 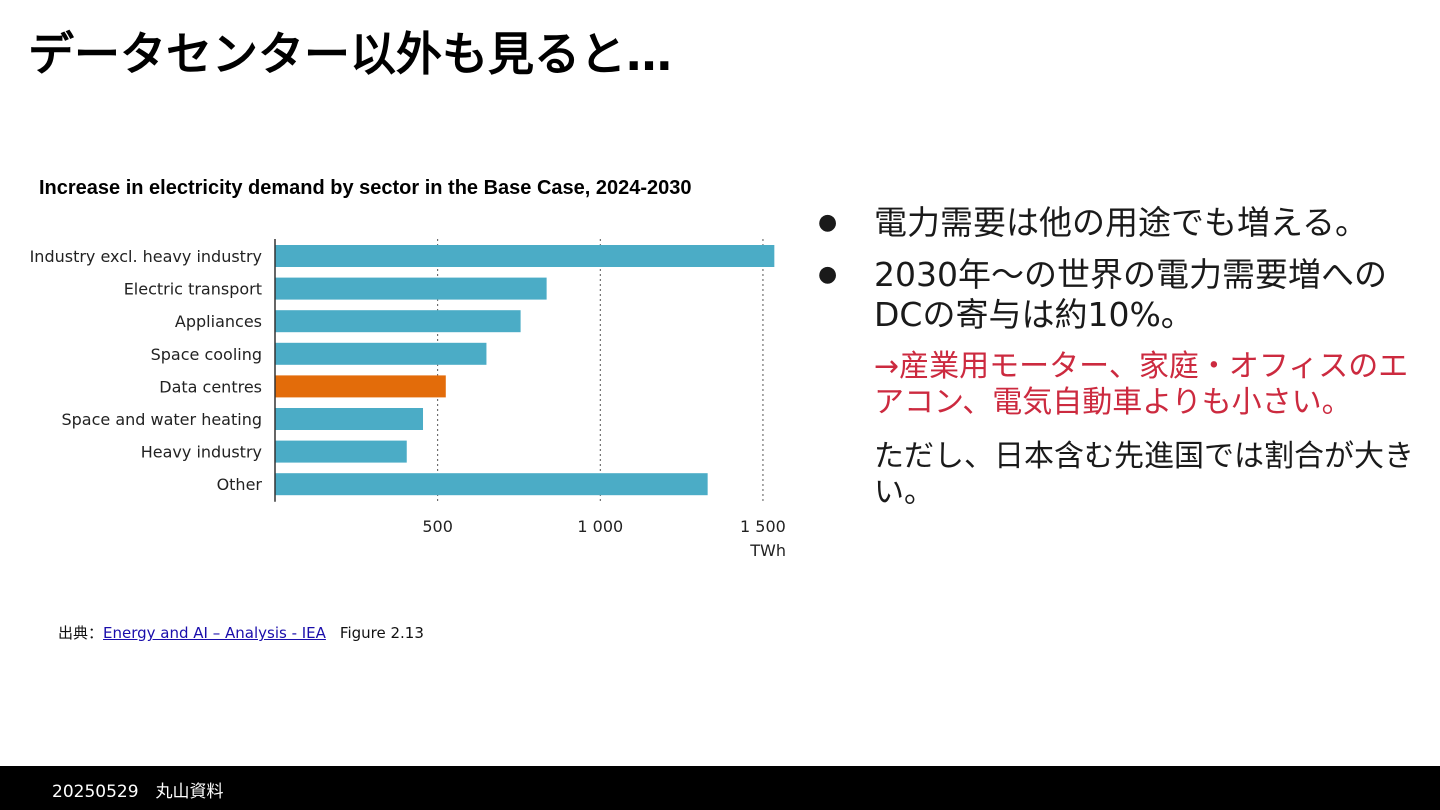 I want to click on category-label: Electric transport, so click(x=193, y=289).